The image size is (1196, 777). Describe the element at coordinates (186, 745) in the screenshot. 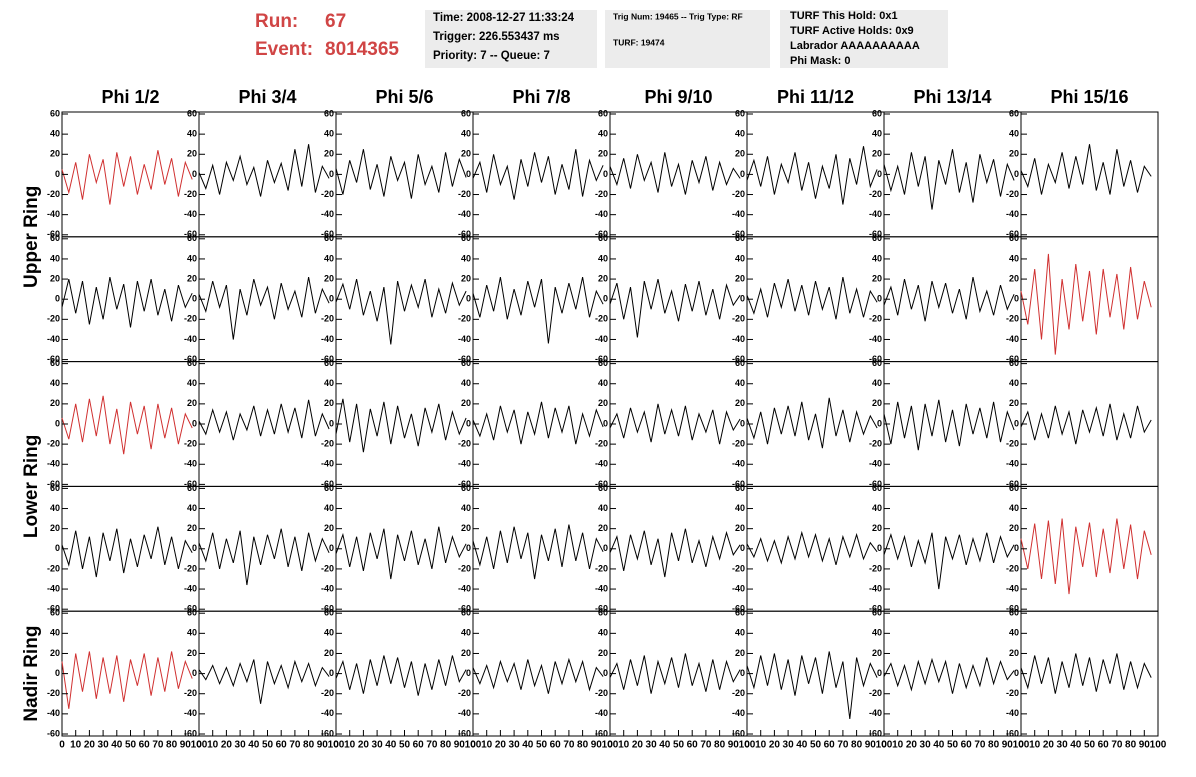

I see `x-tick-label: 90` at that location.